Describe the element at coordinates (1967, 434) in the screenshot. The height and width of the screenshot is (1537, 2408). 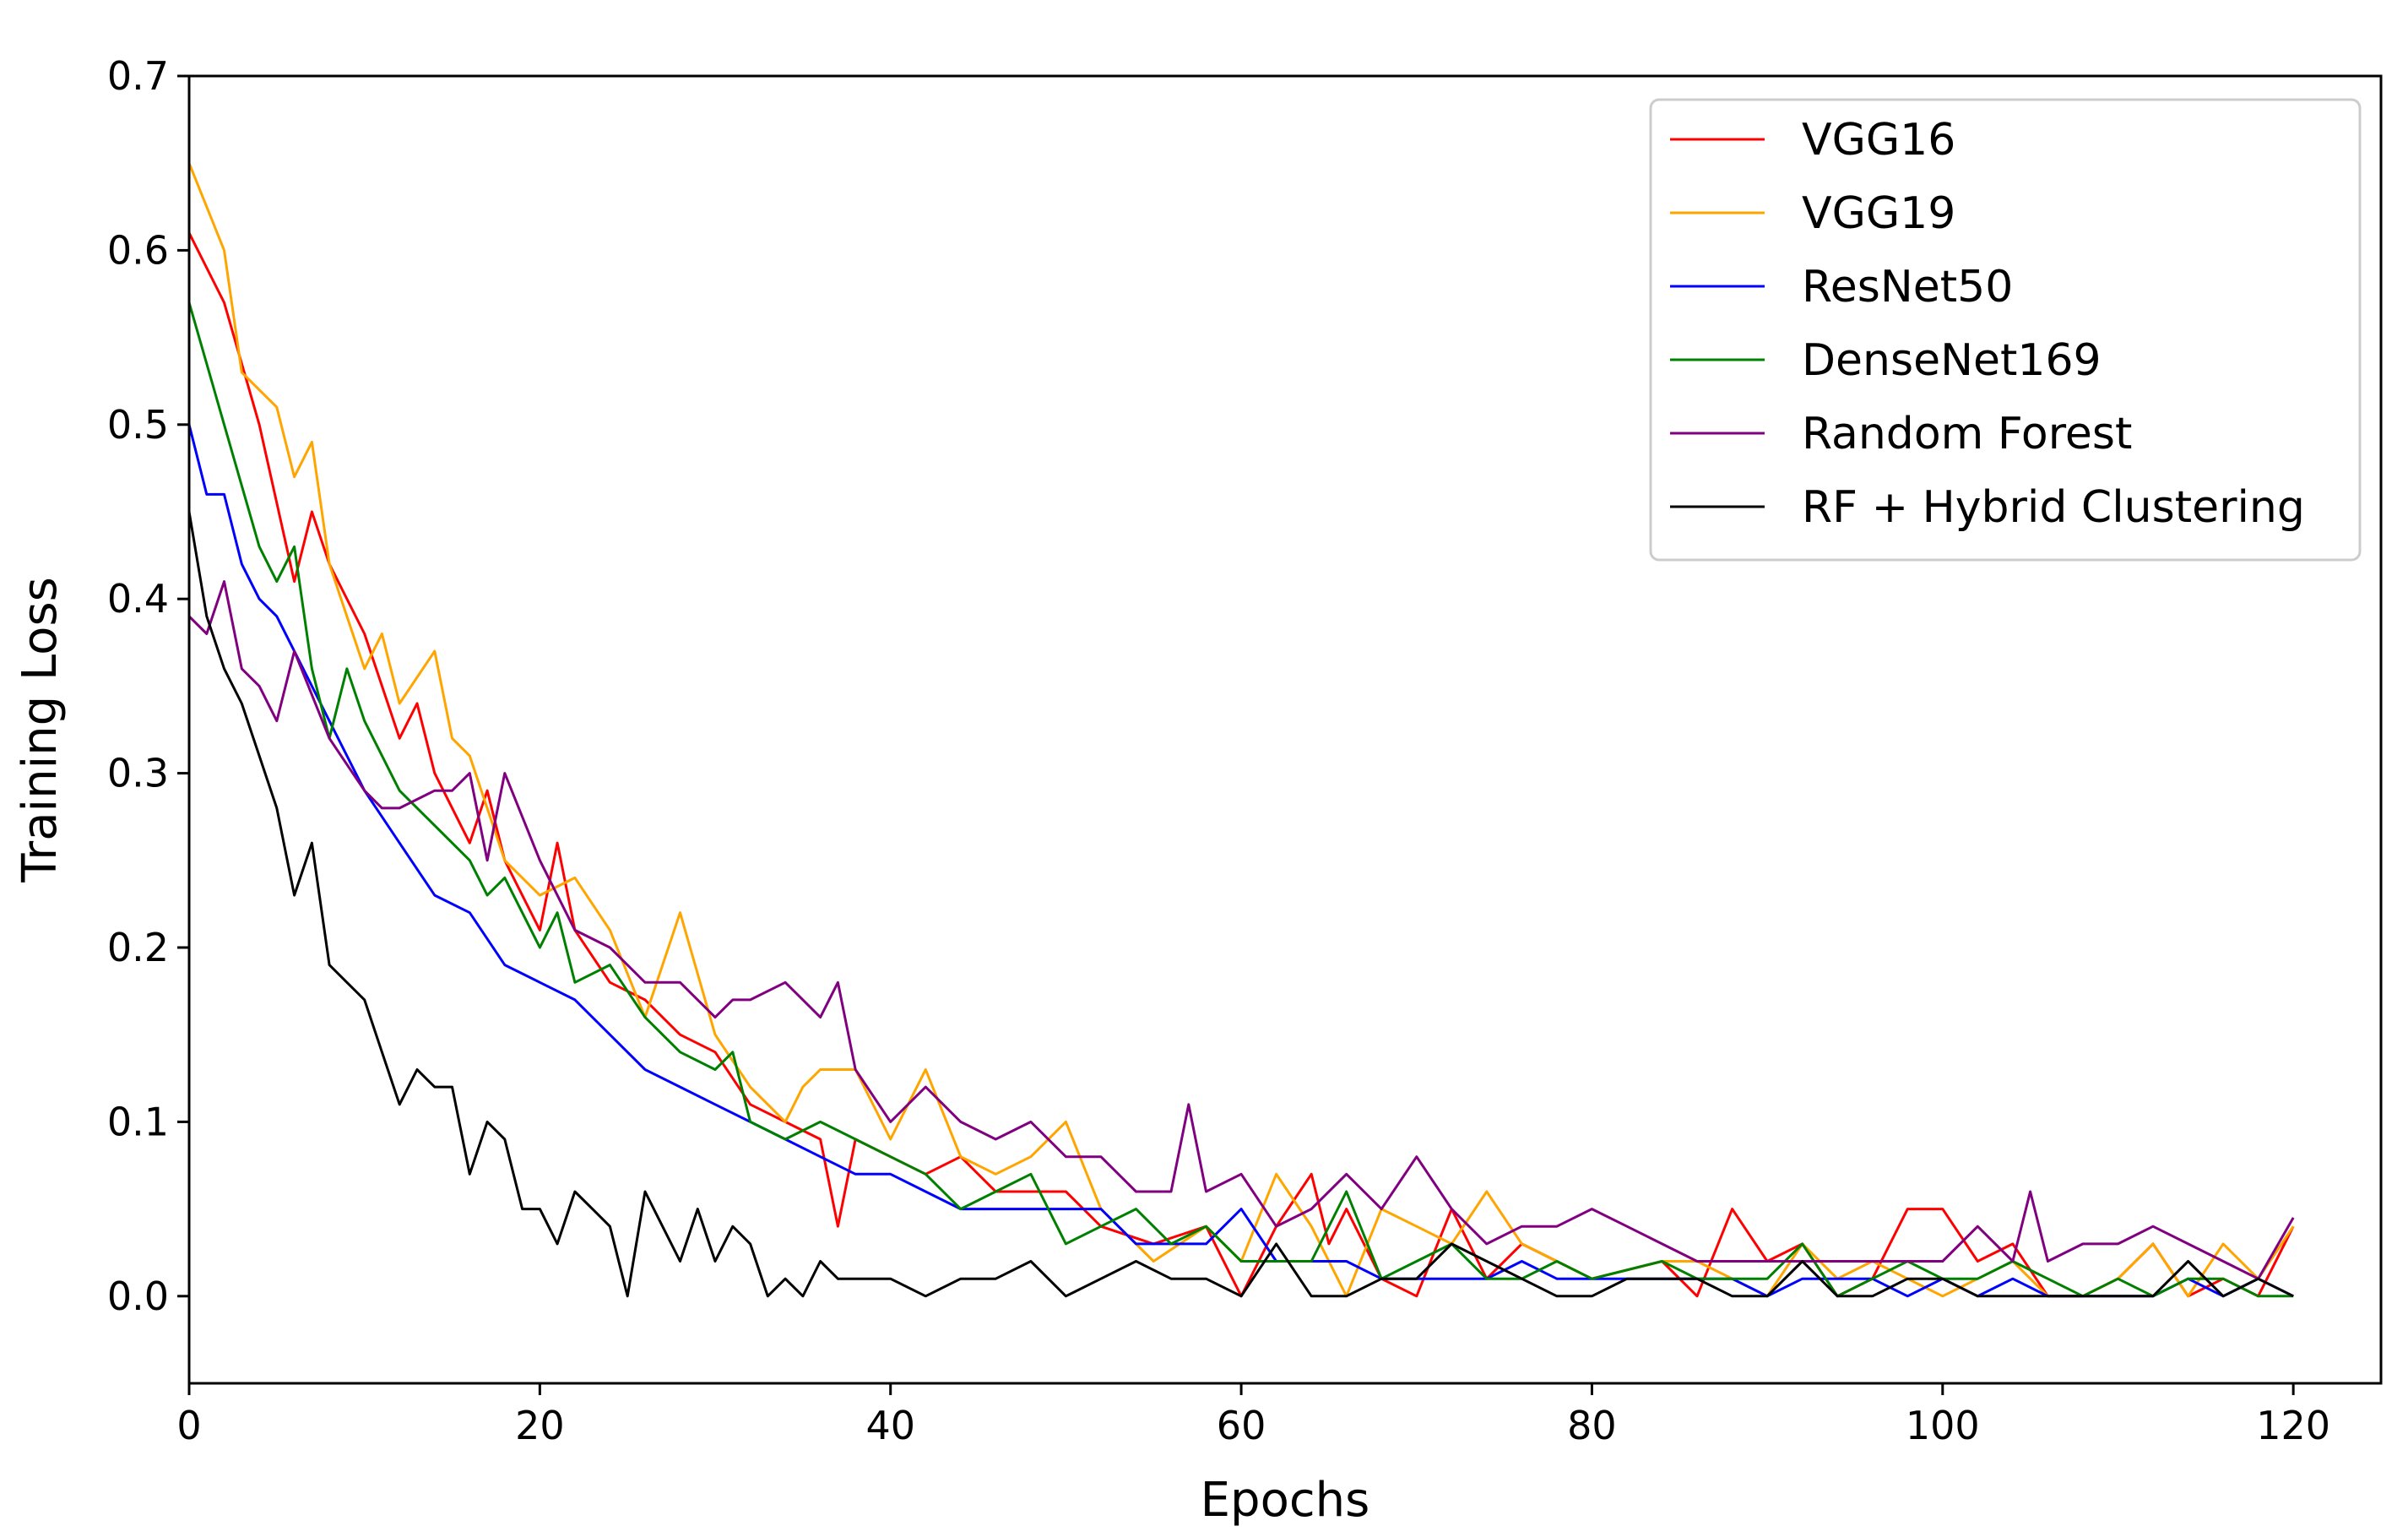
I see `legend-label: Random Forest` at that location.